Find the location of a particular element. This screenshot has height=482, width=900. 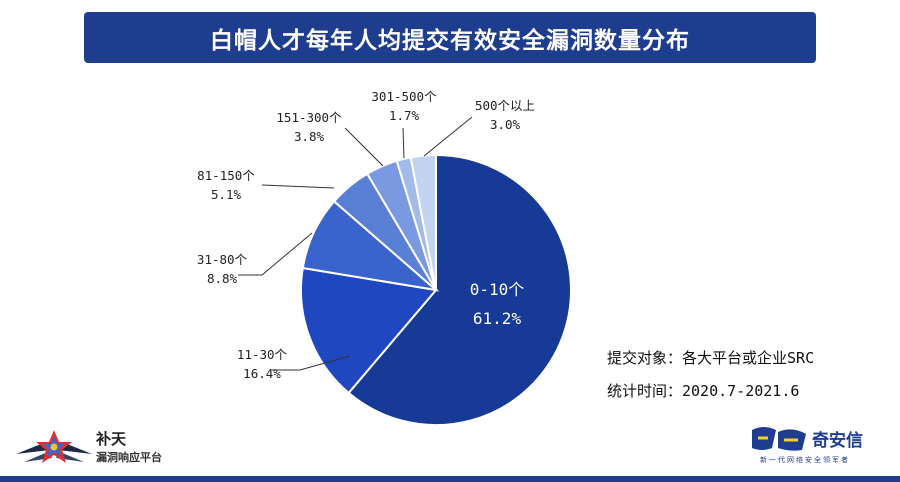

butian-logo: 补天 漏洞响应平台 is located at coordinates (99, 448).